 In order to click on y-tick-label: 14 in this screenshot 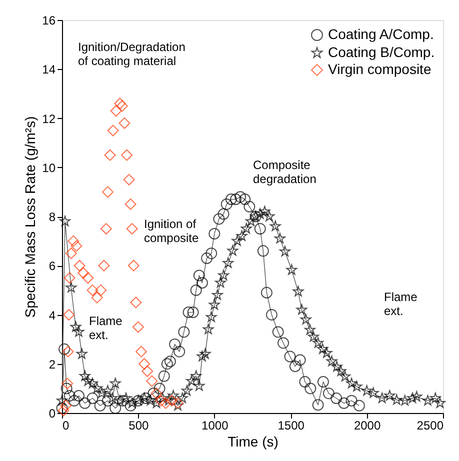, I will do `click(49, 69)`.